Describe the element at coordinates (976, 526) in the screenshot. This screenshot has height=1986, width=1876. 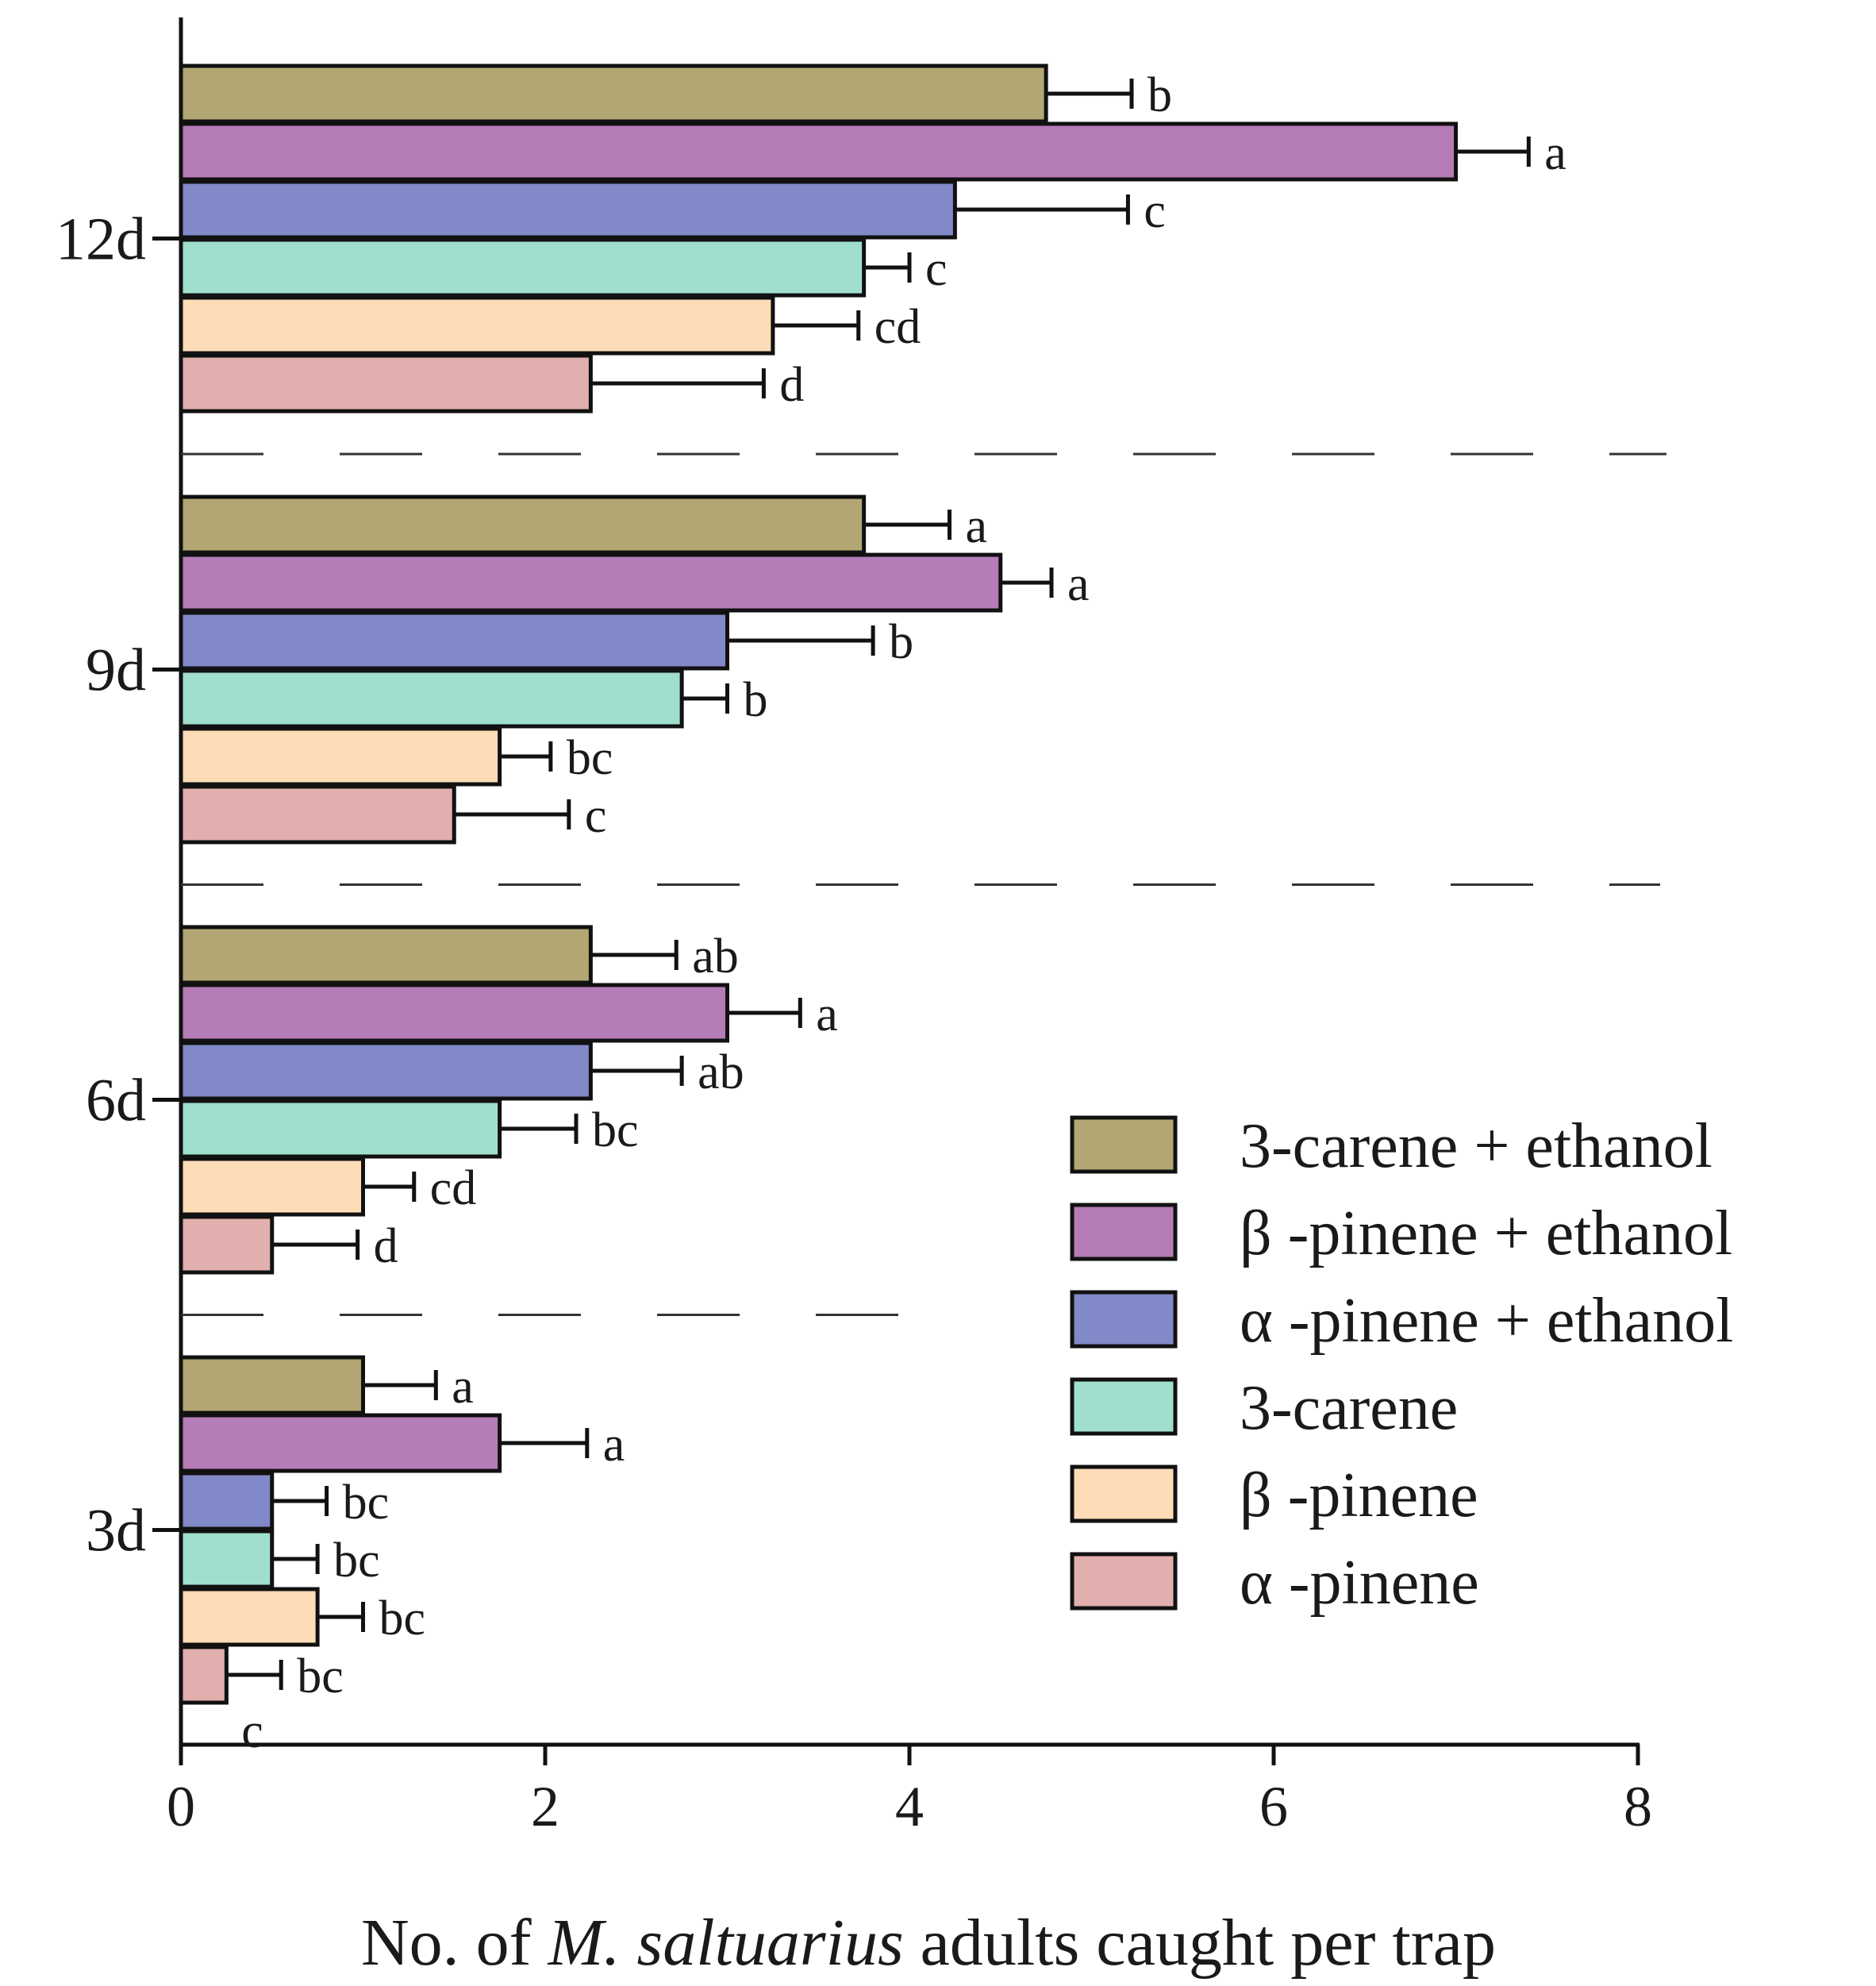
I see `significance-label-9d-series-1: a` at that location.